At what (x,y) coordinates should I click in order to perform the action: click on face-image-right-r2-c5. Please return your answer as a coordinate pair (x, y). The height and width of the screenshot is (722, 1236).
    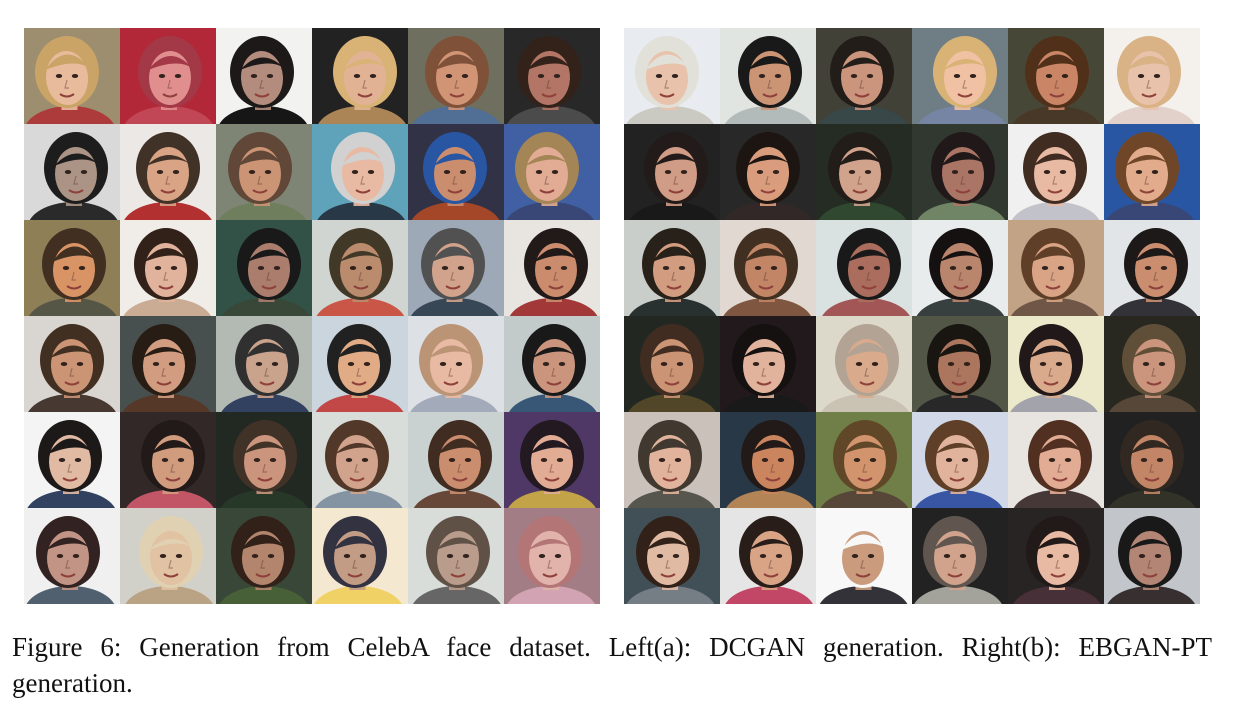
    Looking at the image, I should click on (1056, 172).